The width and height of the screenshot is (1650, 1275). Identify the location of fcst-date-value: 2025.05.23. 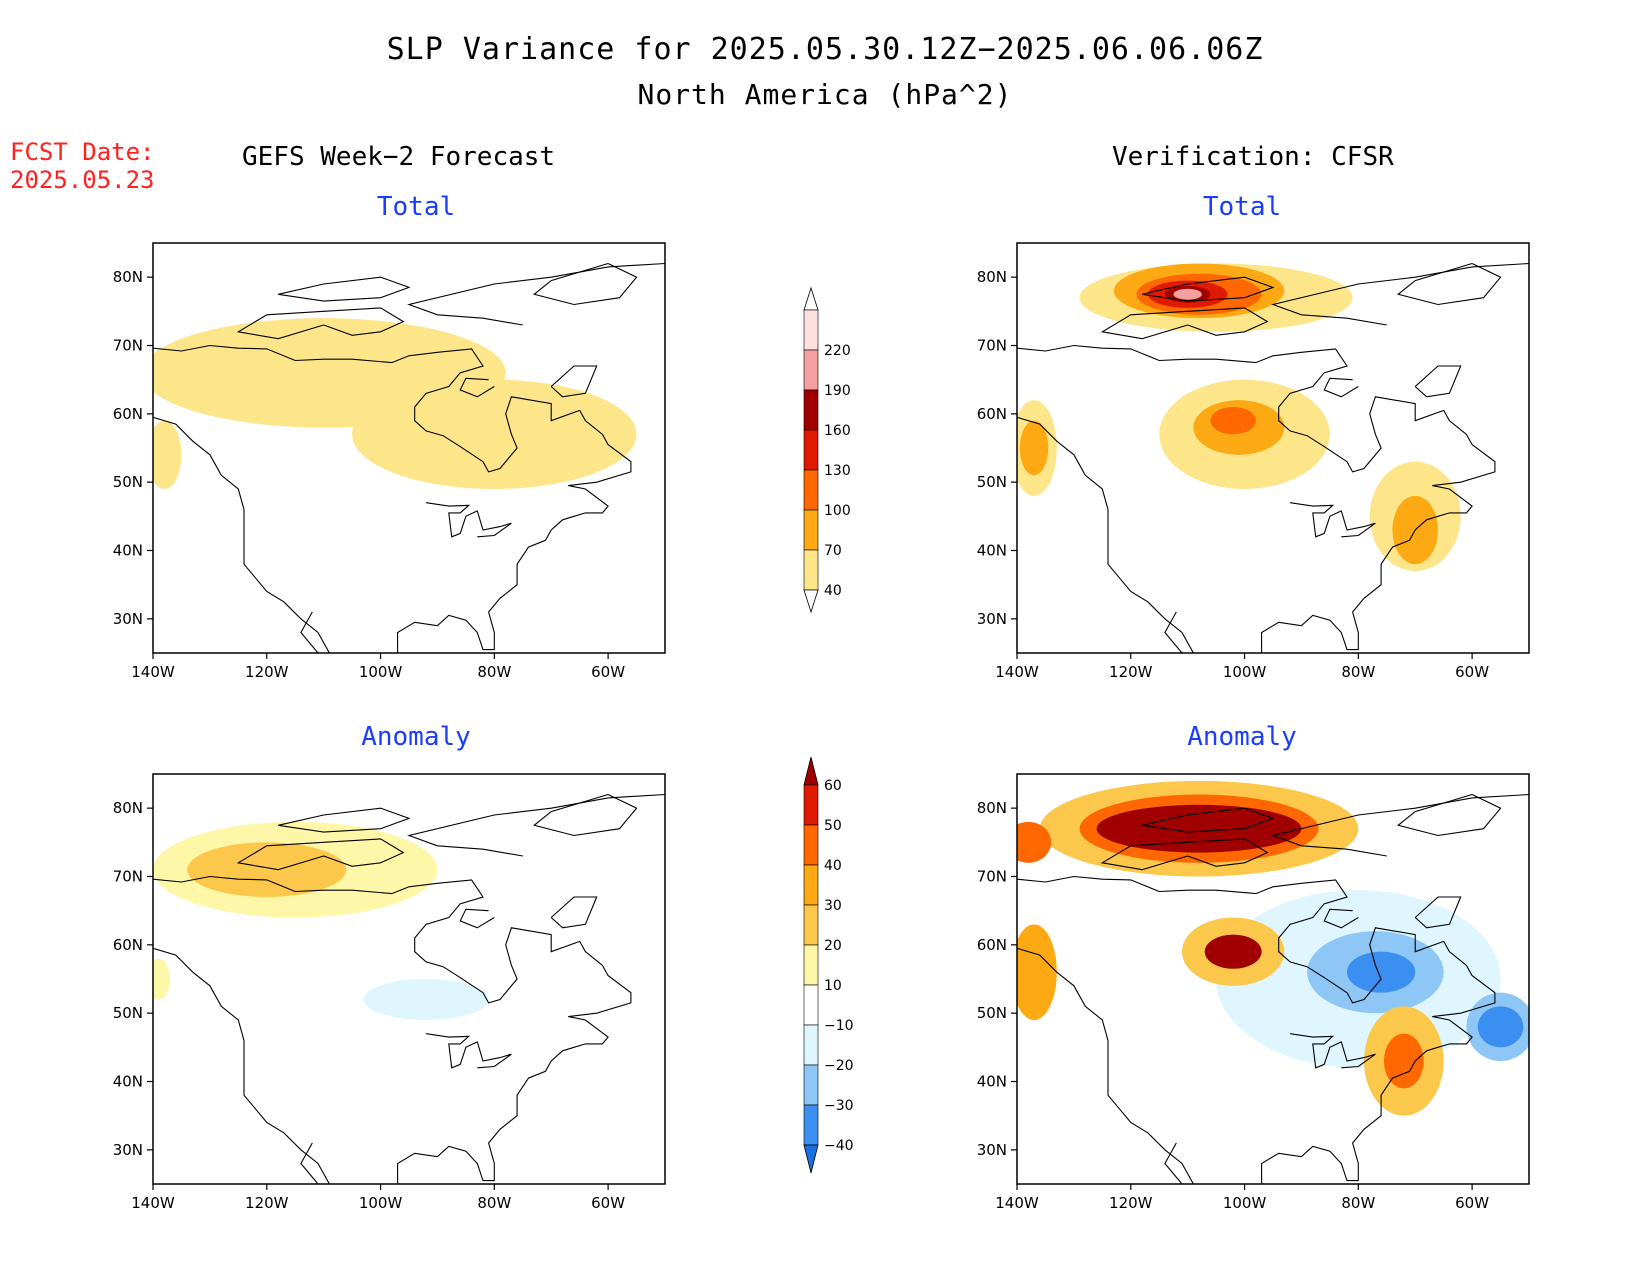
(82, 180).